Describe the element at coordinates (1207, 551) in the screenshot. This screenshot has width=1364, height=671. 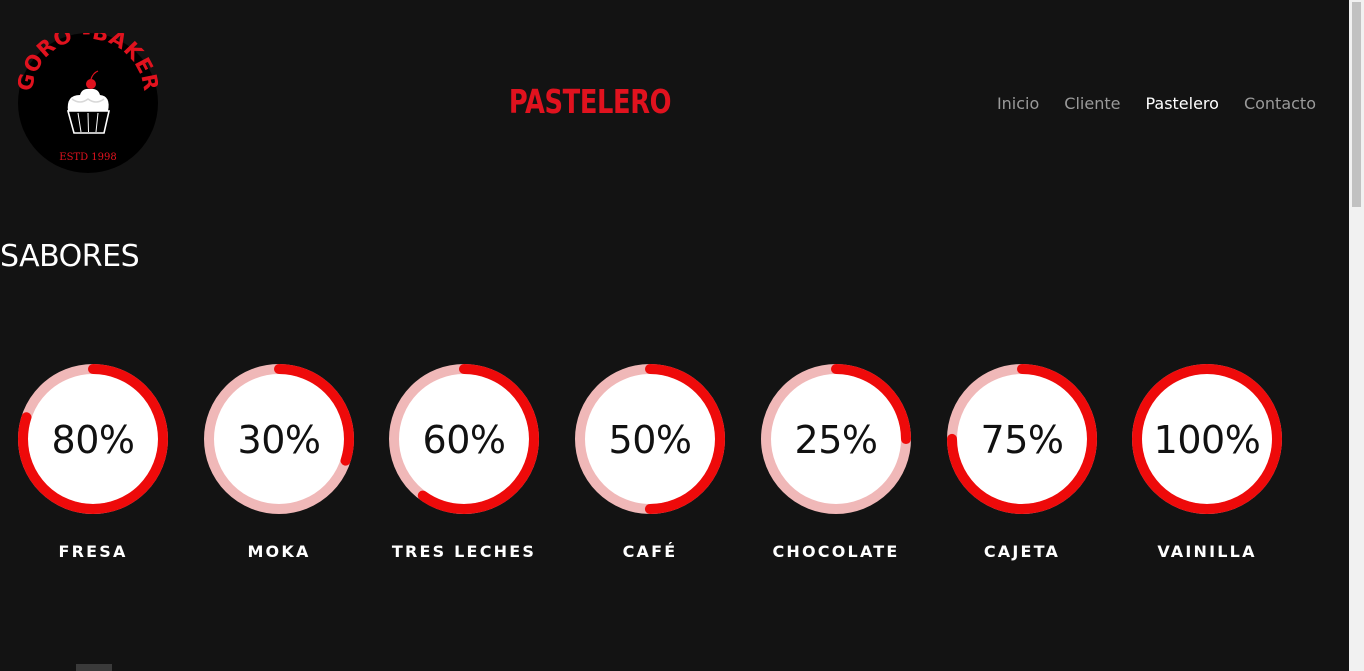
I see `flavor-label: VAINILLA` at that location.